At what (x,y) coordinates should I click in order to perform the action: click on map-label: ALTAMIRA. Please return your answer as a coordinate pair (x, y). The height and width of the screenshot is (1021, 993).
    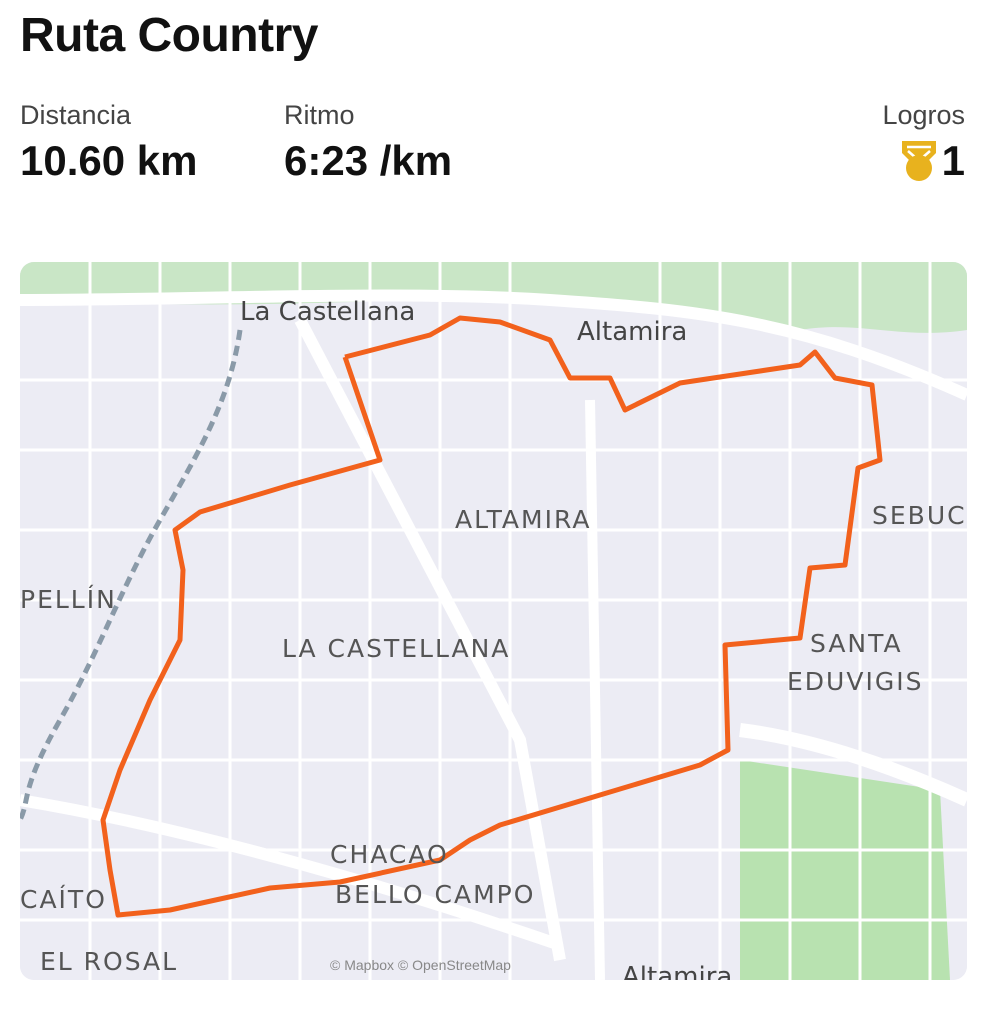
    Looking at the image, I should click on (523, 519).